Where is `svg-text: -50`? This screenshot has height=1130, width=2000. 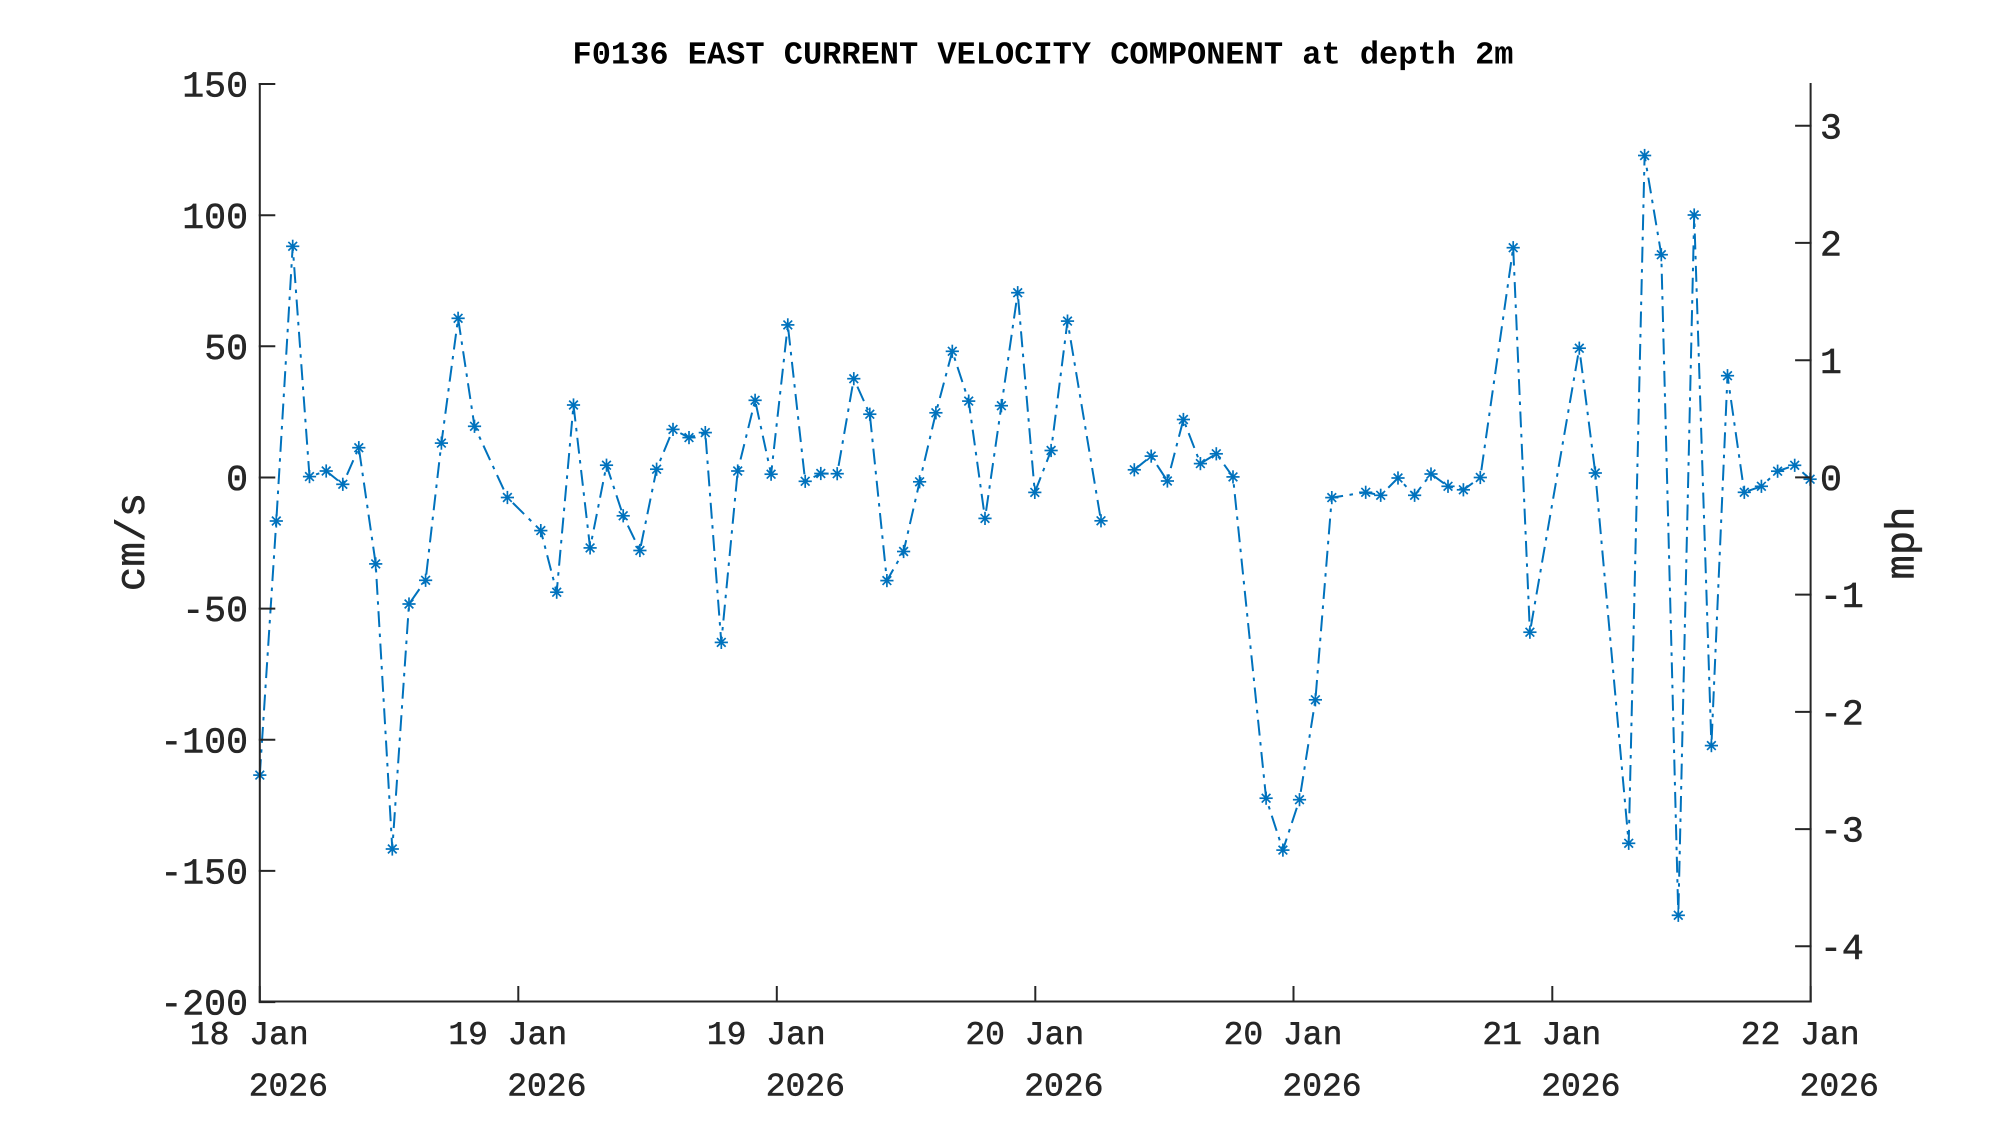
svg-text: -50 is located at coordinates (215, 611).